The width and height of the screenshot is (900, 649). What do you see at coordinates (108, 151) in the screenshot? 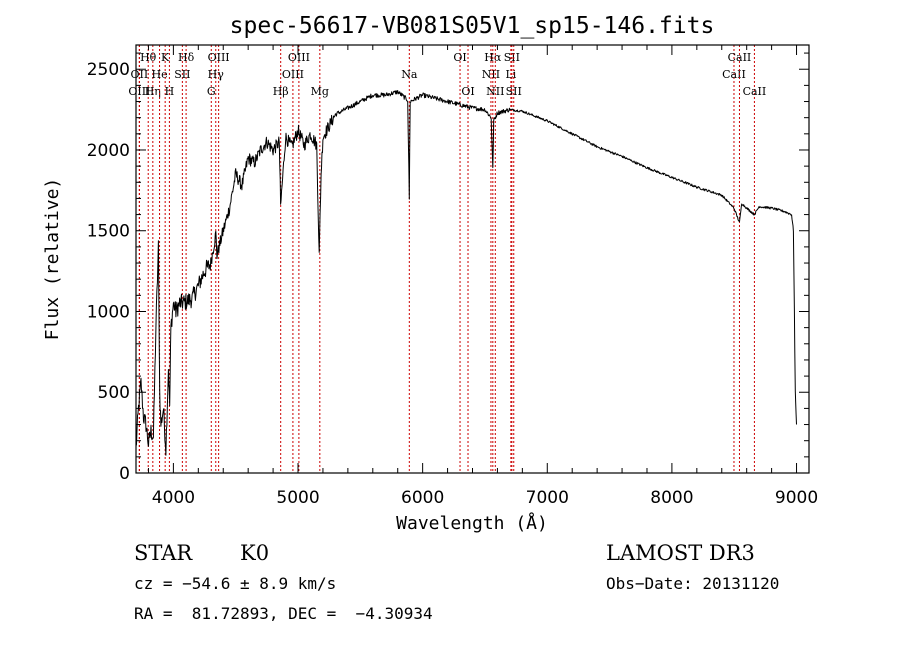
I see `y-tick-label: 2000` at bounding box center [108, 151].